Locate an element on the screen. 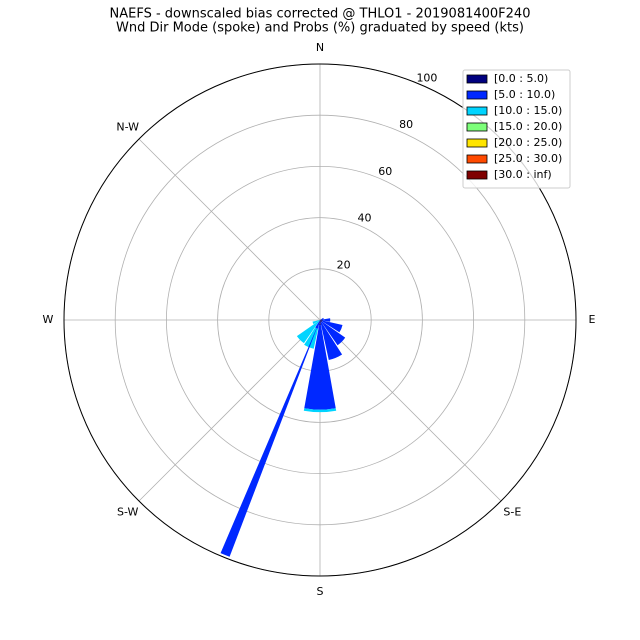 Image resolution: width=640 pixels, height=640 pixels. radial-tick-label: 20 is located at coordinates (344, 264).